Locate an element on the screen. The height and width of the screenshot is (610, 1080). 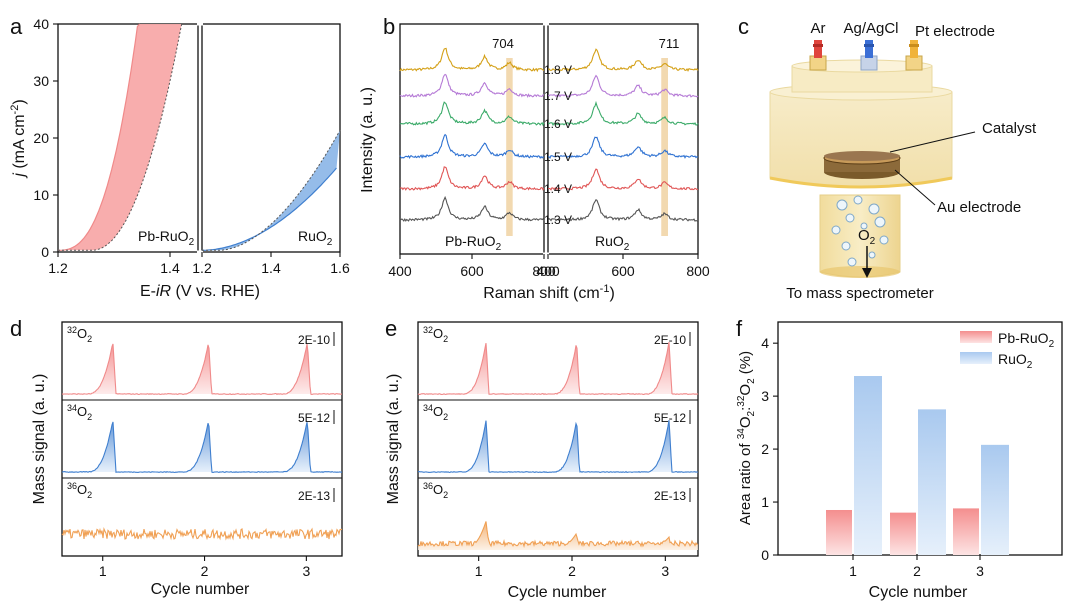
panel-b-ylabel: Intensity (a. u.) is located at coordinates (367, 140).